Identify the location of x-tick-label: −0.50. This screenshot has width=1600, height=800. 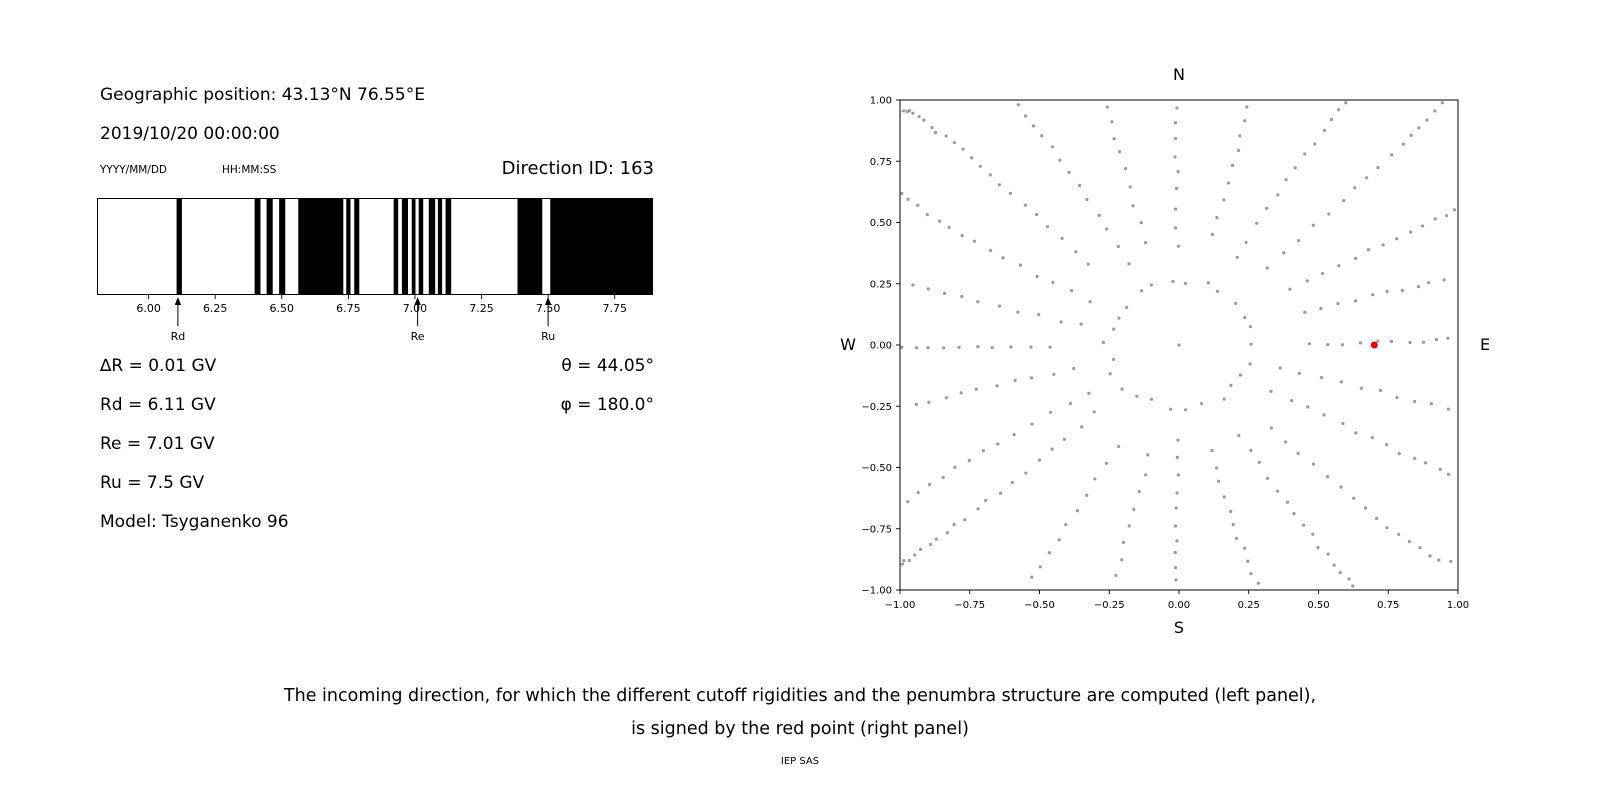
(1039, 605).